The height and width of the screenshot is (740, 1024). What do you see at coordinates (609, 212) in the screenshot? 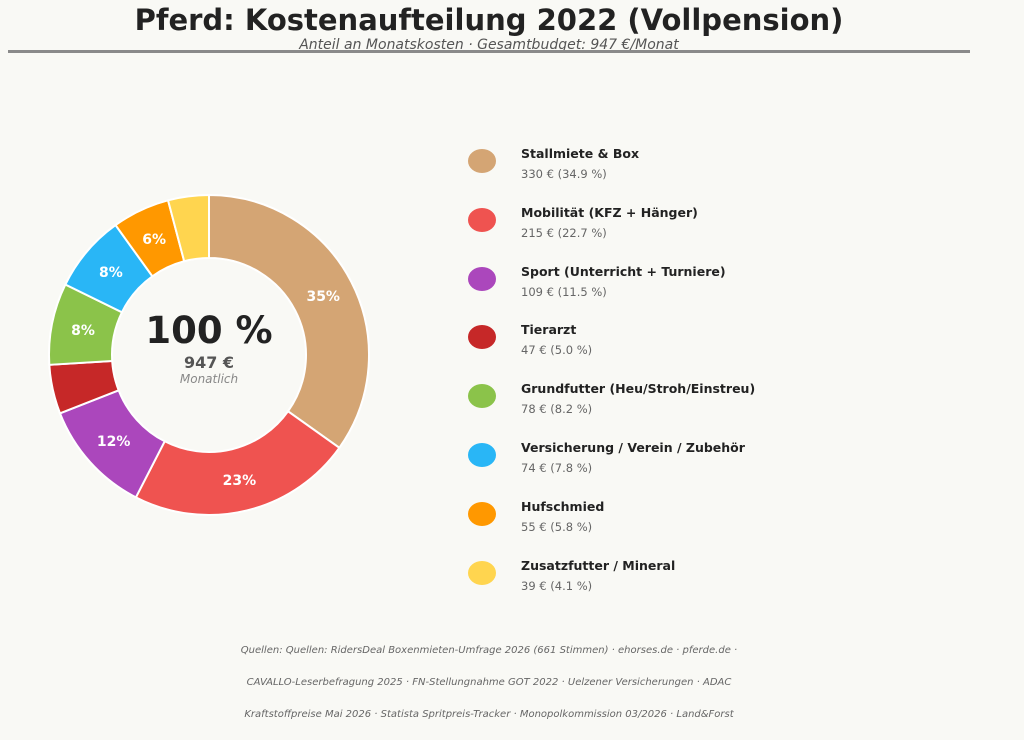
I see `legend-label: Mobilität (KFZ + Hänger)` at bounding box center [609, 212].